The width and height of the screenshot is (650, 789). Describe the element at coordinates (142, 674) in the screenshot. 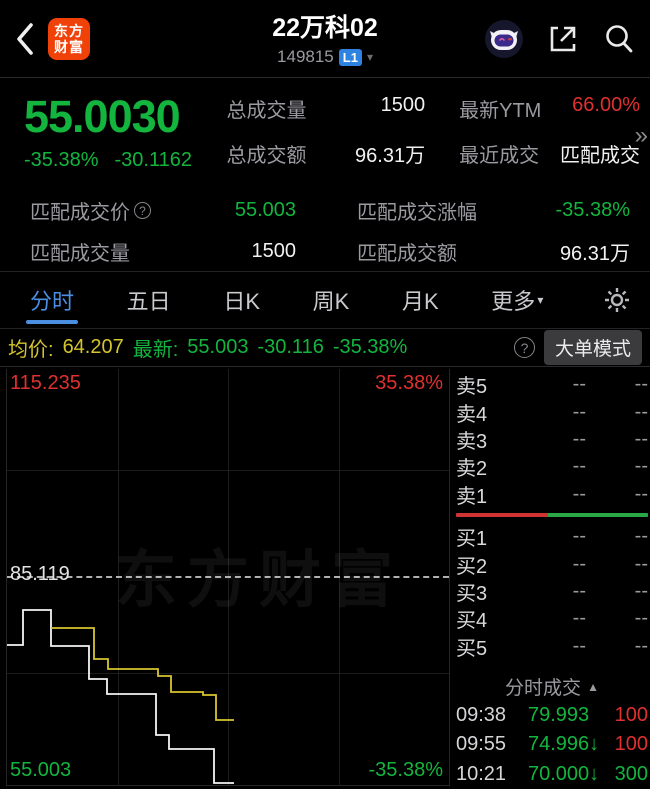

I see `average-price-line` at that location.